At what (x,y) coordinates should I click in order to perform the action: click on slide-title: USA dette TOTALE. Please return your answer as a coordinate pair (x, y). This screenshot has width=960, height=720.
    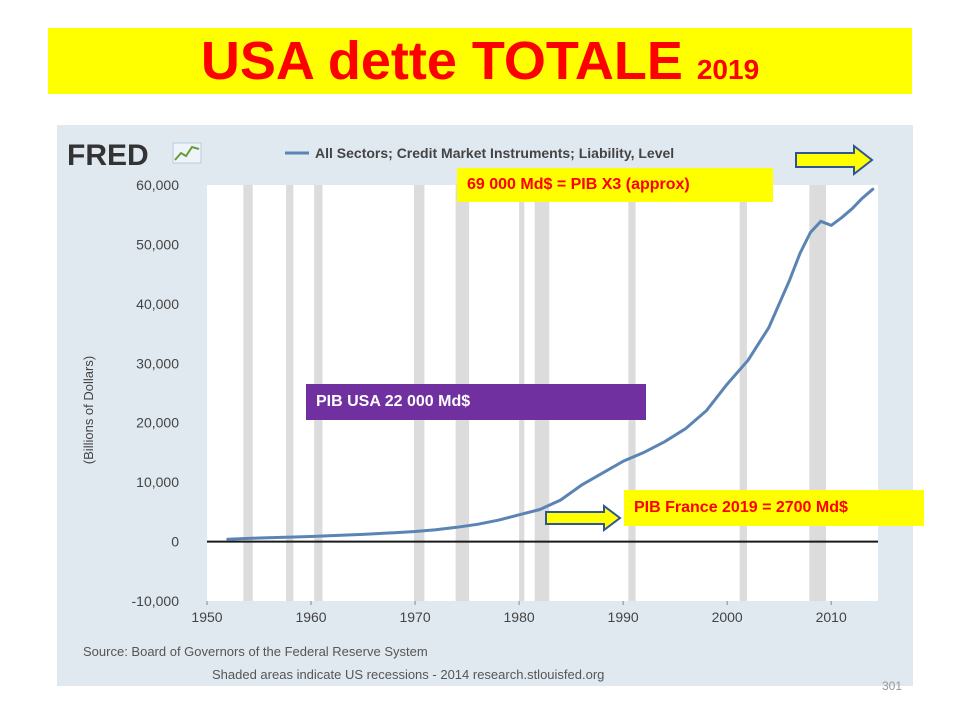
    Looking at the image, I should click on (441, 61).